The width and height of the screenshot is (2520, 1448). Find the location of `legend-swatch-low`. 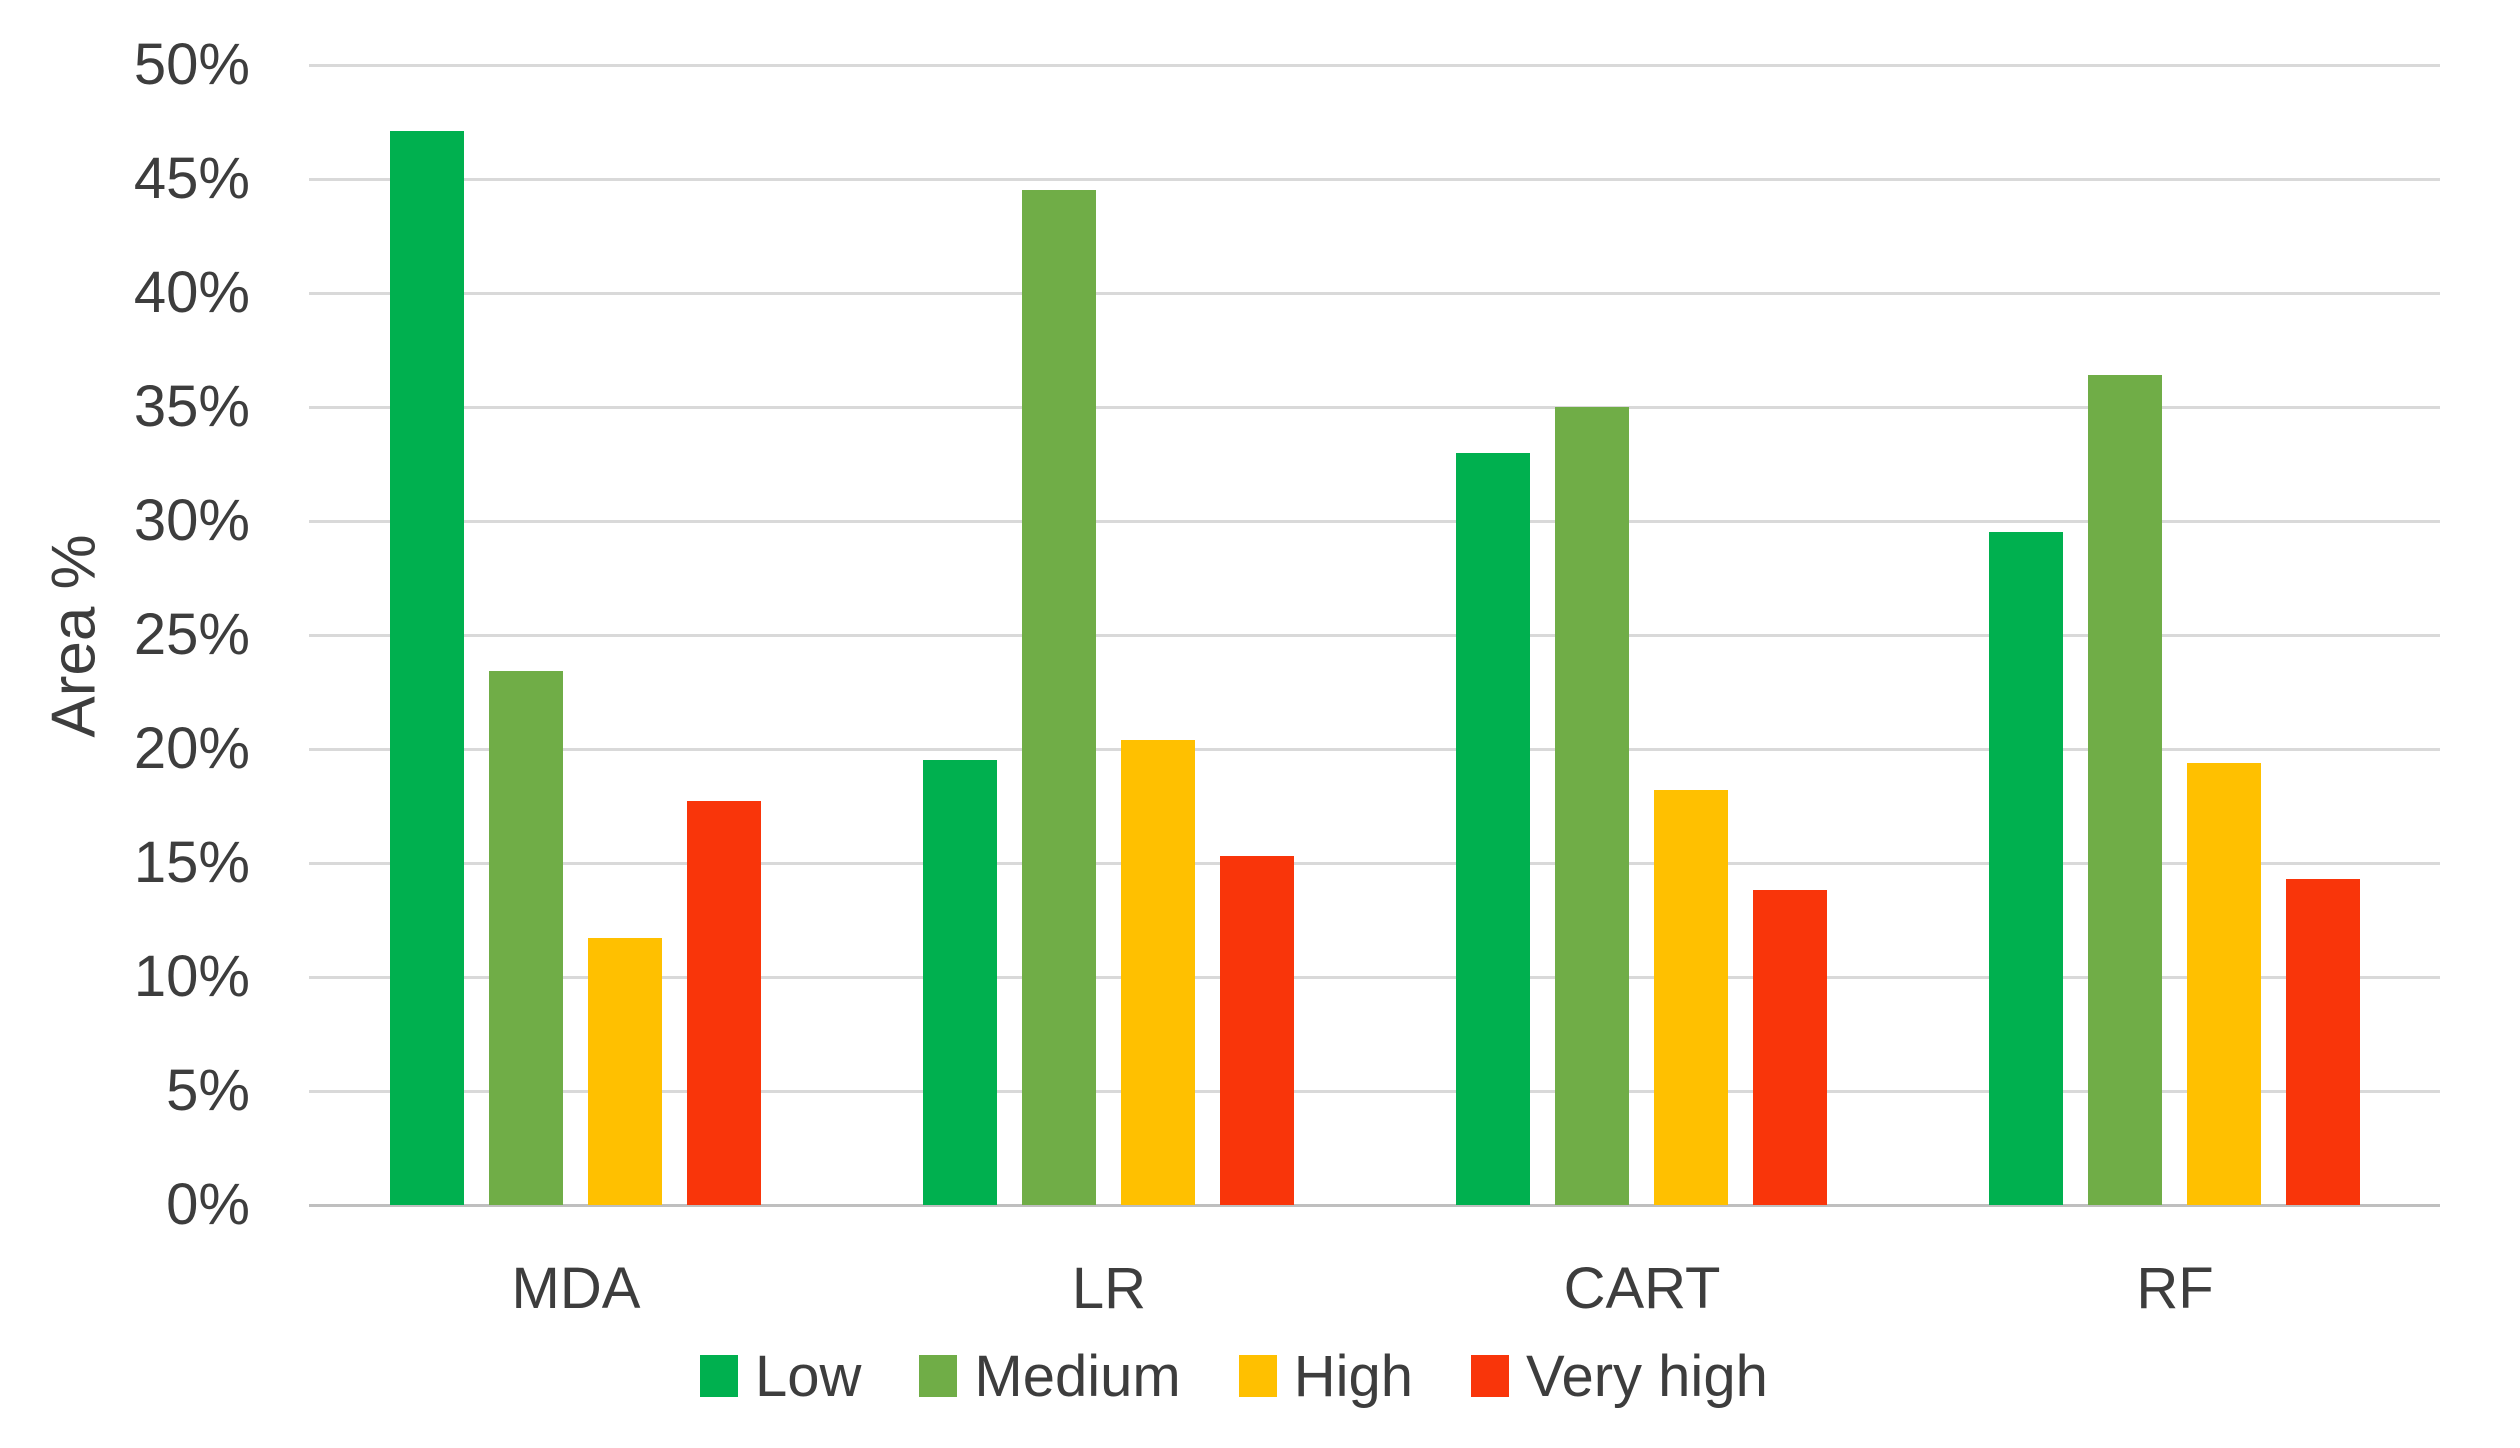

legend-swatch-low is located at coordinates (719, 1376).